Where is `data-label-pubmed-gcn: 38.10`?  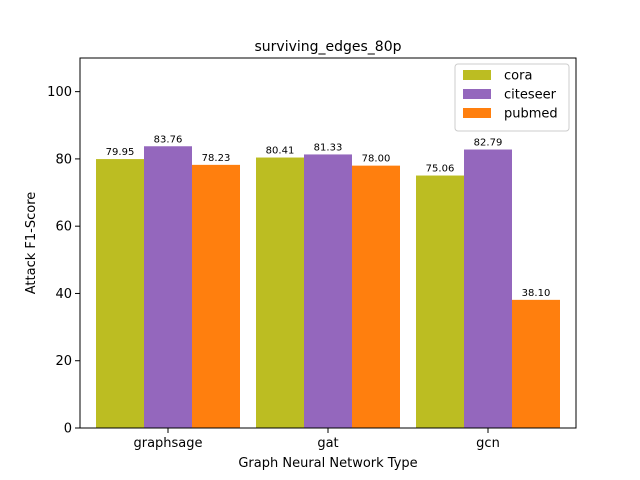 data-label-pubmed-gcn: 38.10 is located at coordinates (536, 293).